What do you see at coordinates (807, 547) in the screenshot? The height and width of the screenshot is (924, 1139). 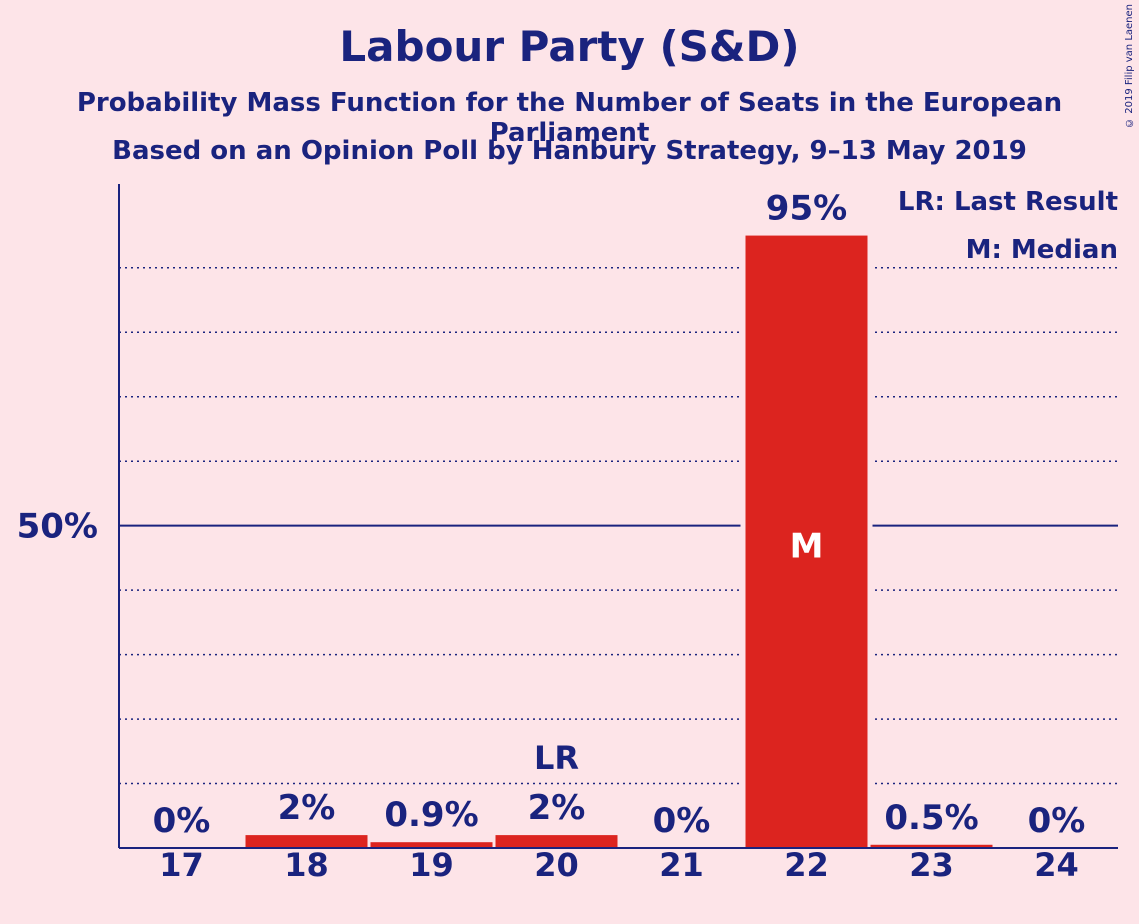 I see `median-marker: M` at bounding box center [807, 547].